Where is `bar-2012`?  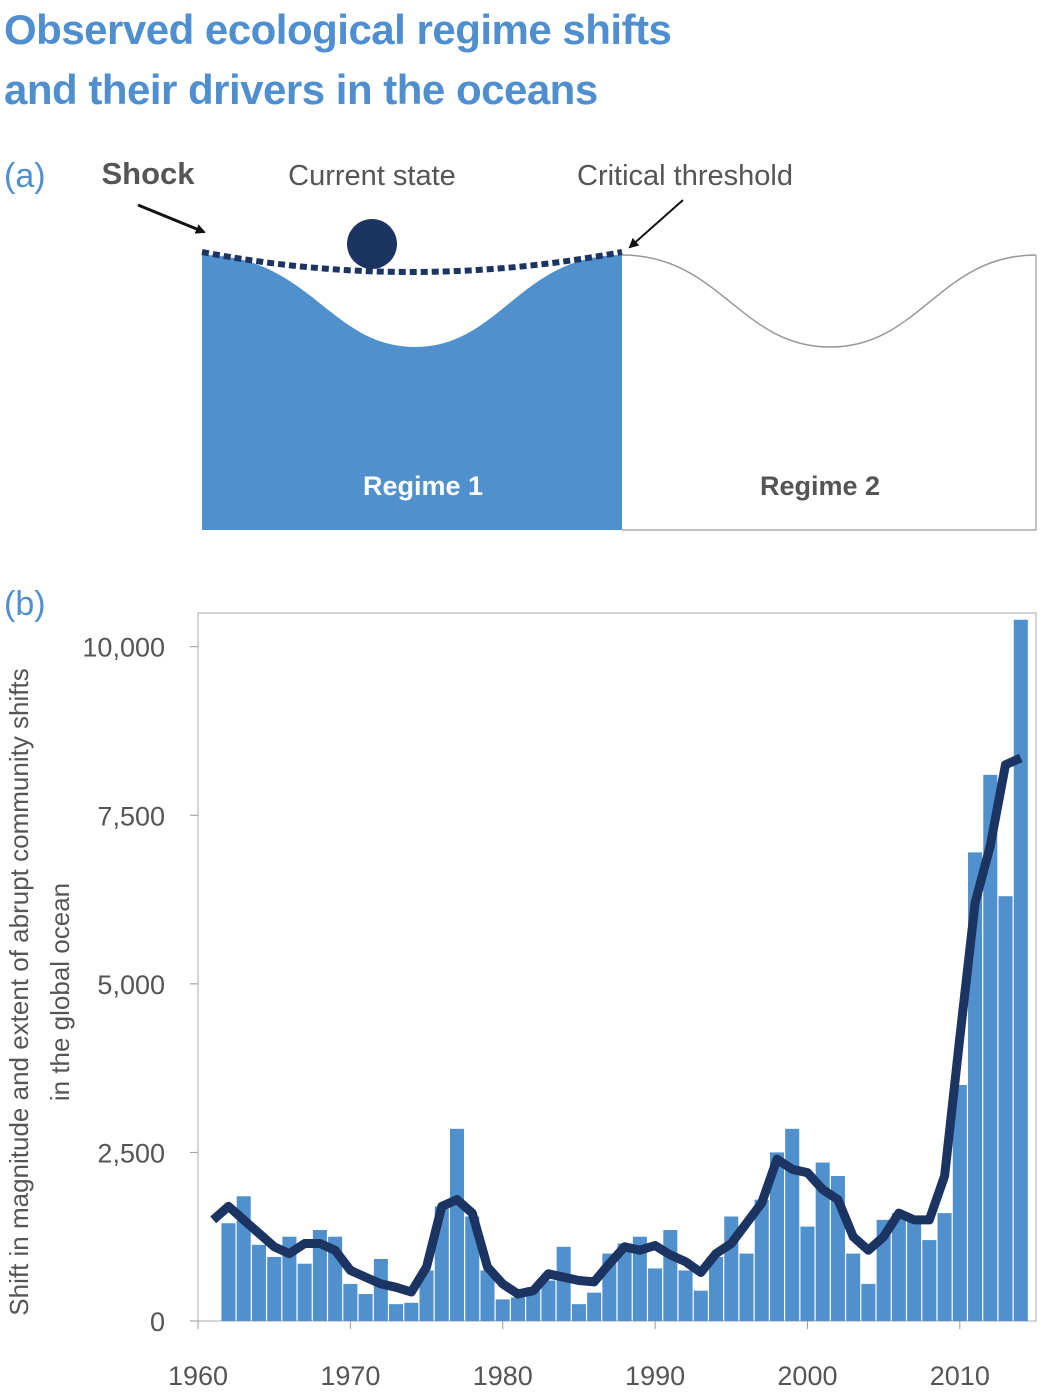 bar-2012 is located at coordinates (990, 1047).